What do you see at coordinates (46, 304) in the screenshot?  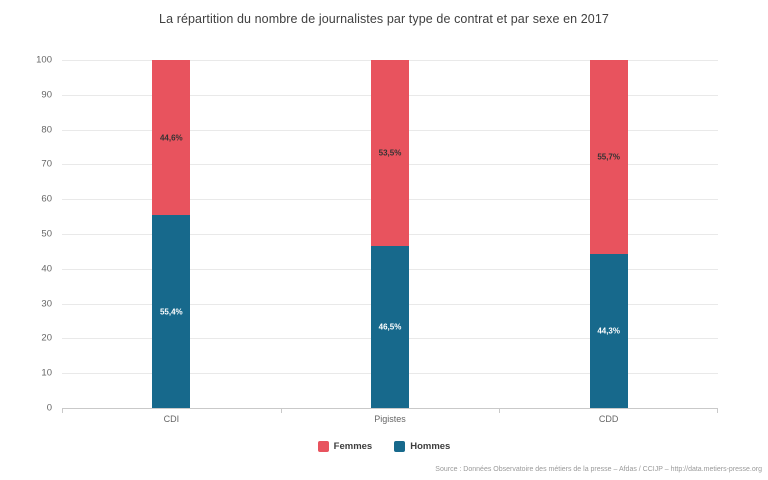 I see `y-axis-tick-label: 30` at bounding box center [46, 304].